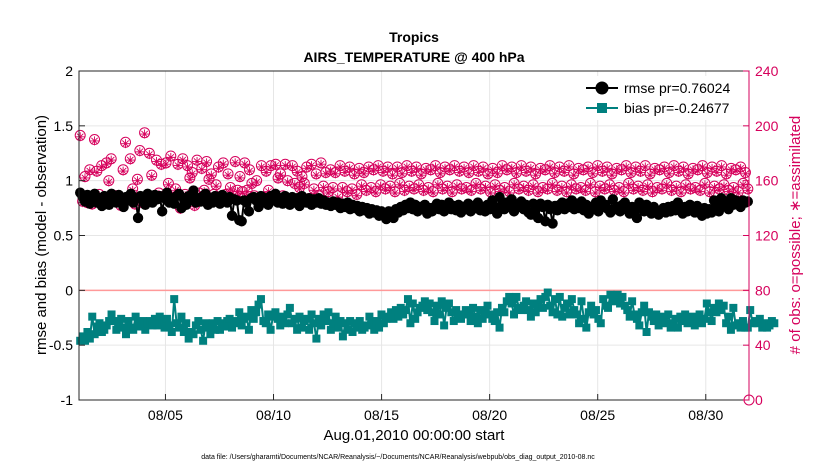  I want to click on y-tick-label: 0, so click(69, 290).